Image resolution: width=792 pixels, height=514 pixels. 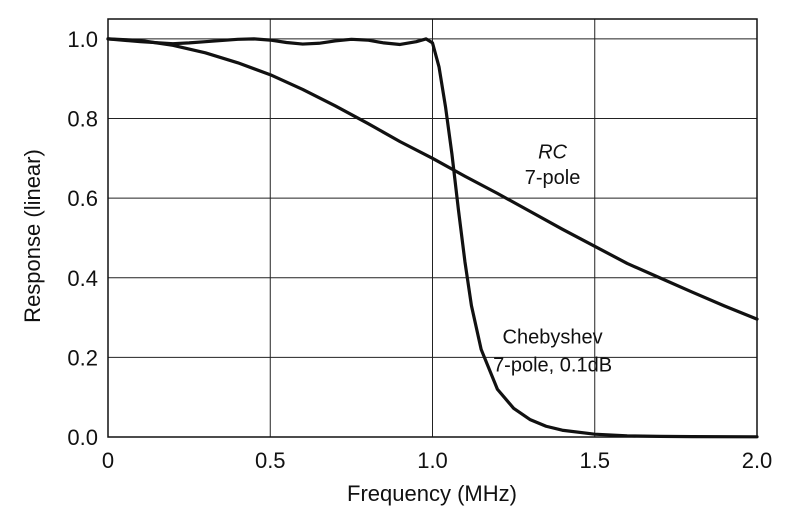 I want to click on y-tick-label: 0.2, so click(x=82, y=357).